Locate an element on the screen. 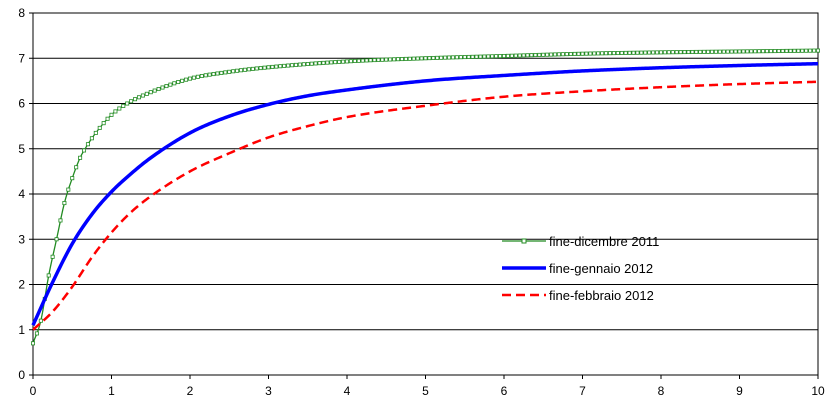 This screenshot has height=408, width=831. legend-label: fine-febbraio 2012 is located at coordinates (601, 295).